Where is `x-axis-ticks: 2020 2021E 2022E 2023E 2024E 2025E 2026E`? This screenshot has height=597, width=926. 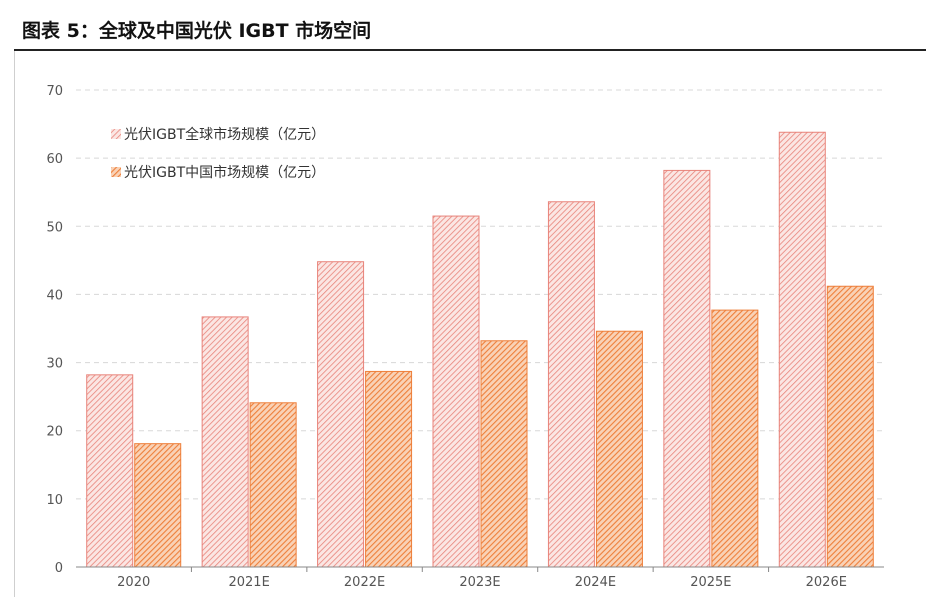
x-axis-ticks: 2020 2021E 2022E 2023E 2024E 2025E 2026E is located at coordinates (482, 578).